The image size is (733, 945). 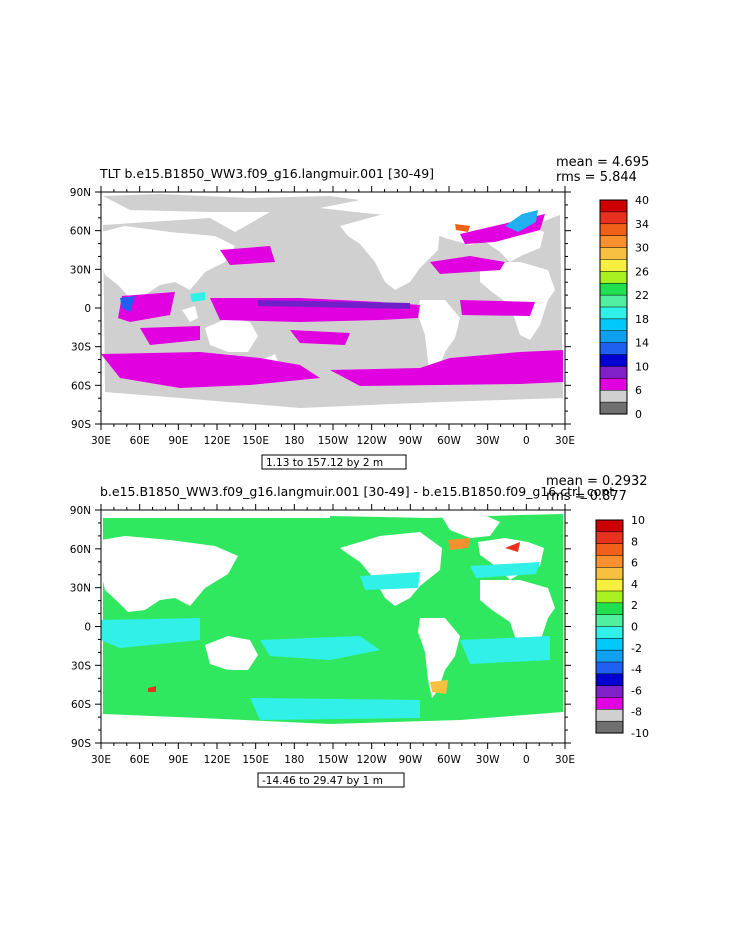 What do you see at coordinates (247, 255) in the screenshot?
I see `panel-1-band-kuroshio` at bounding box center [247, 255].